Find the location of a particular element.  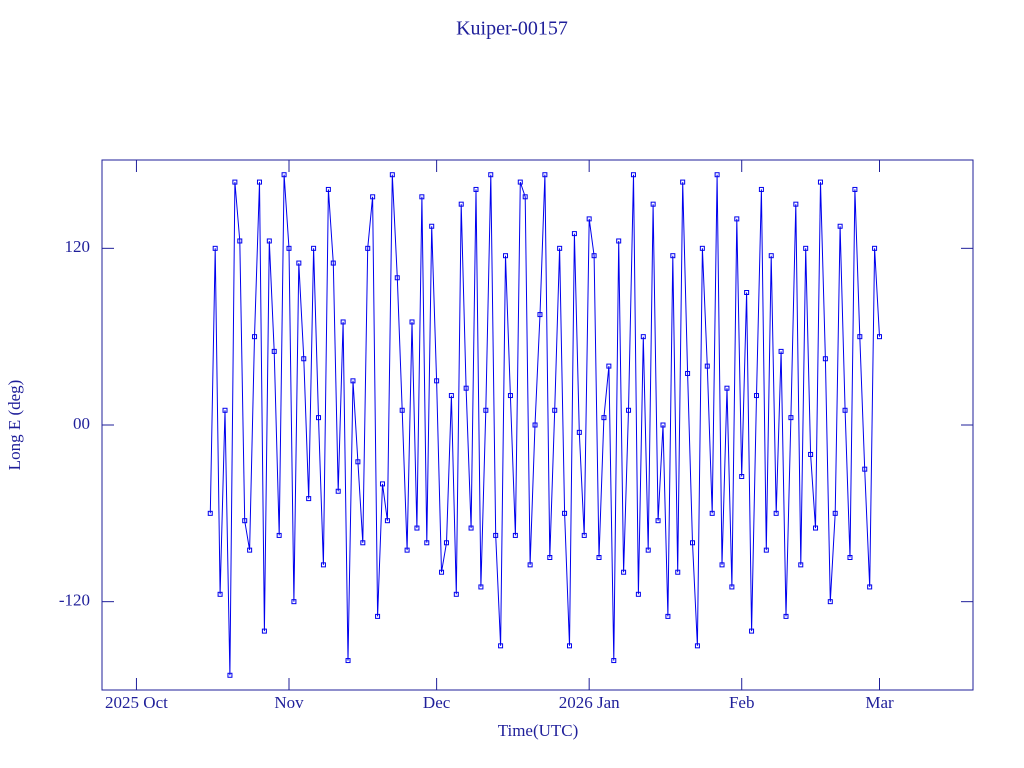

x-axis-label: Time(UTC) is located at coordinates (538, 730).